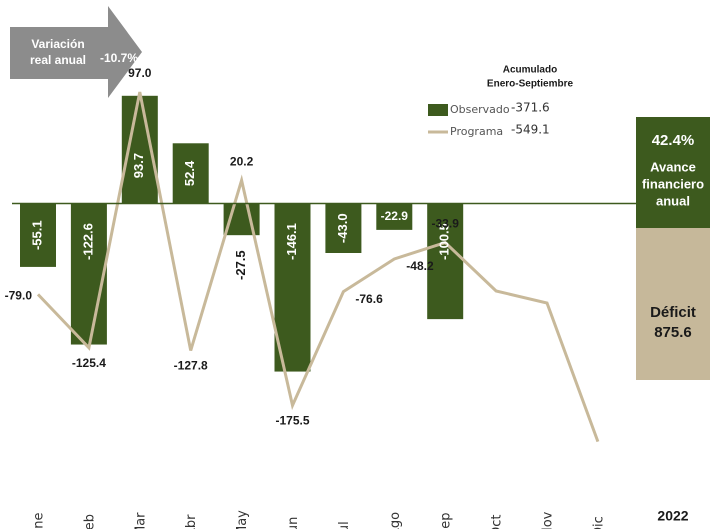 The width and height of the screenshot is (710, 529). I want to click on bar-label: -55.1, so click(36, 235).